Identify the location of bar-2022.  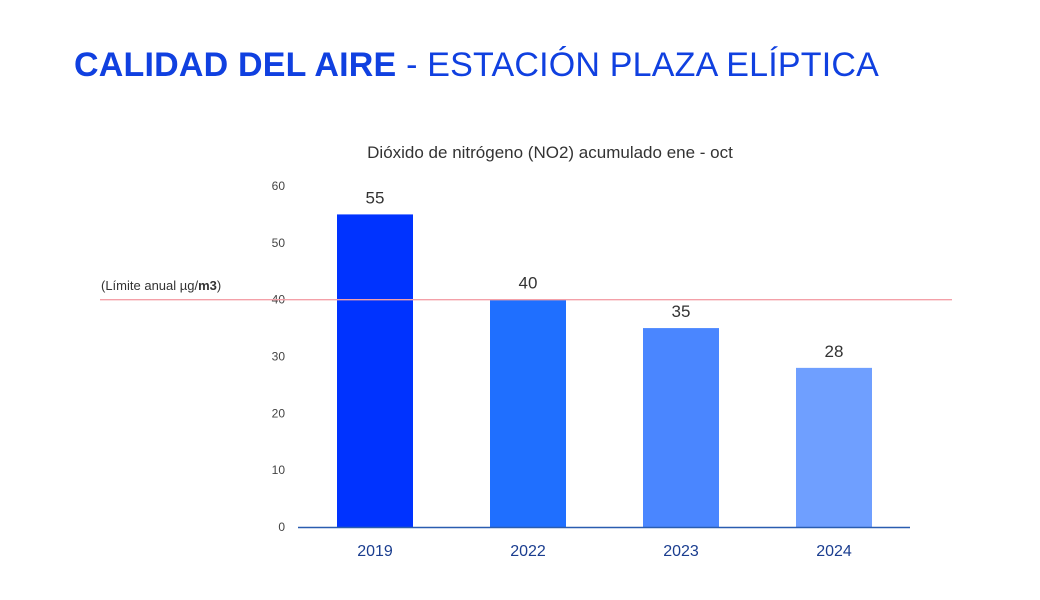
(528, 413).